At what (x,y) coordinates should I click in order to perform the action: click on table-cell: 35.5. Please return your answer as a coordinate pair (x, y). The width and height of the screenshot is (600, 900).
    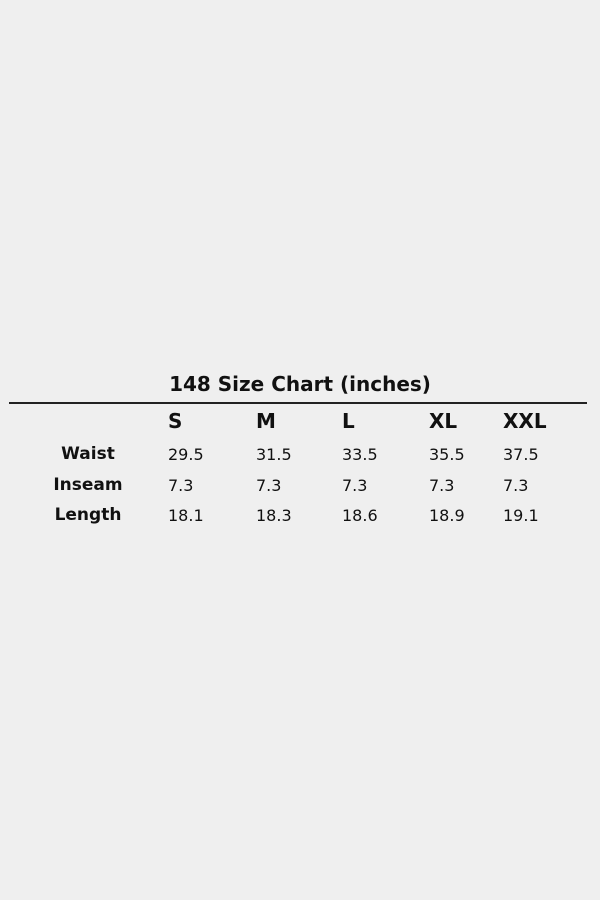
    Looking at the image, I should click on (447, 454).